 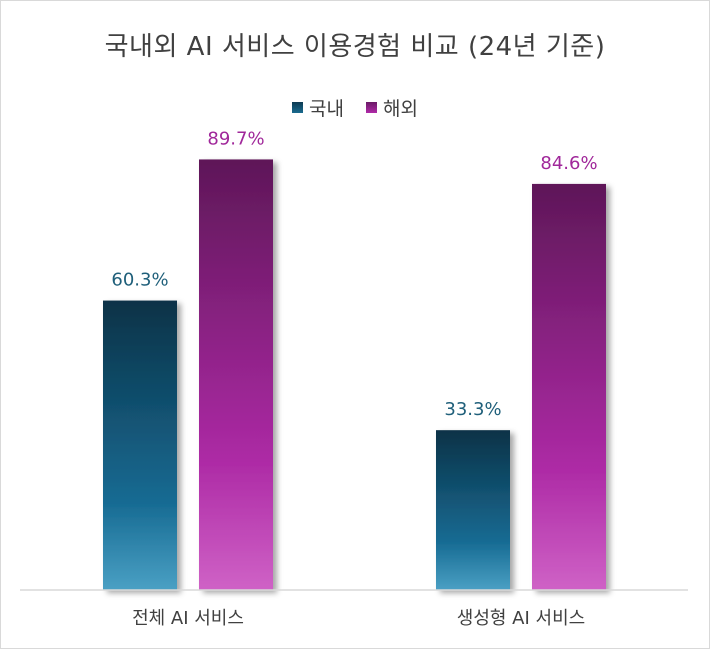 What do you see at coordinates (355, 107) in the screenshot?
I see `legend: 국내 해외` at bounding box center [355, 107].